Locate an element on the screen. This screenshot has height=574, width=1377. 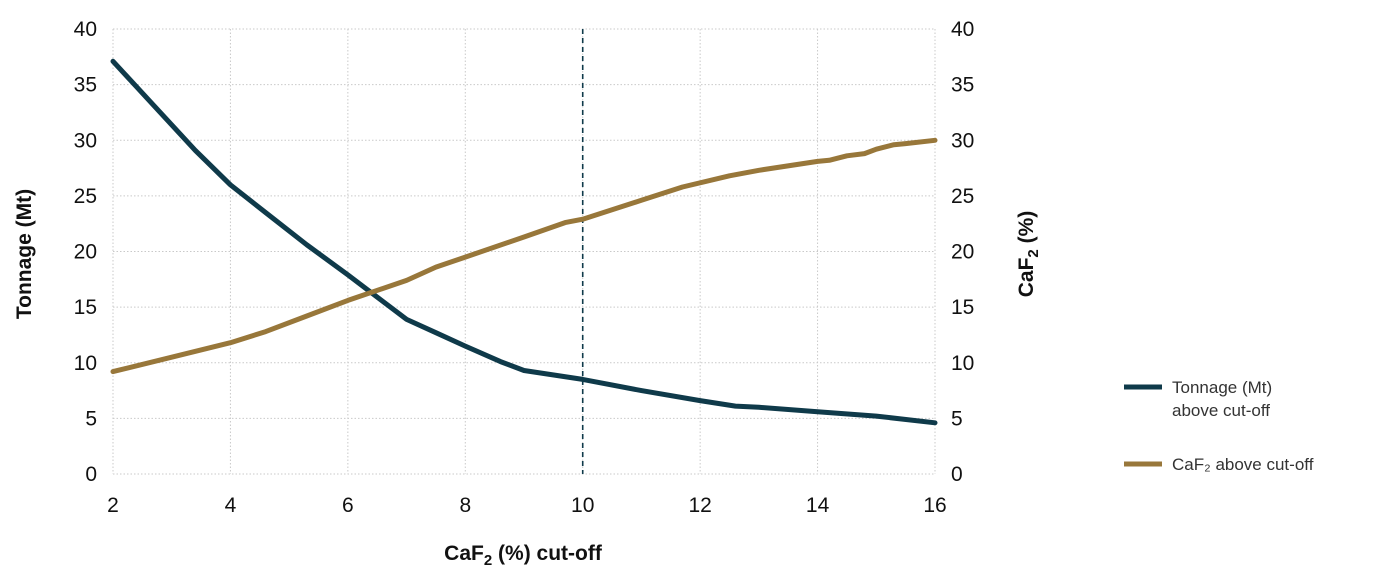
y-tick-label-left: 30 is located at coordinates (85, 140).